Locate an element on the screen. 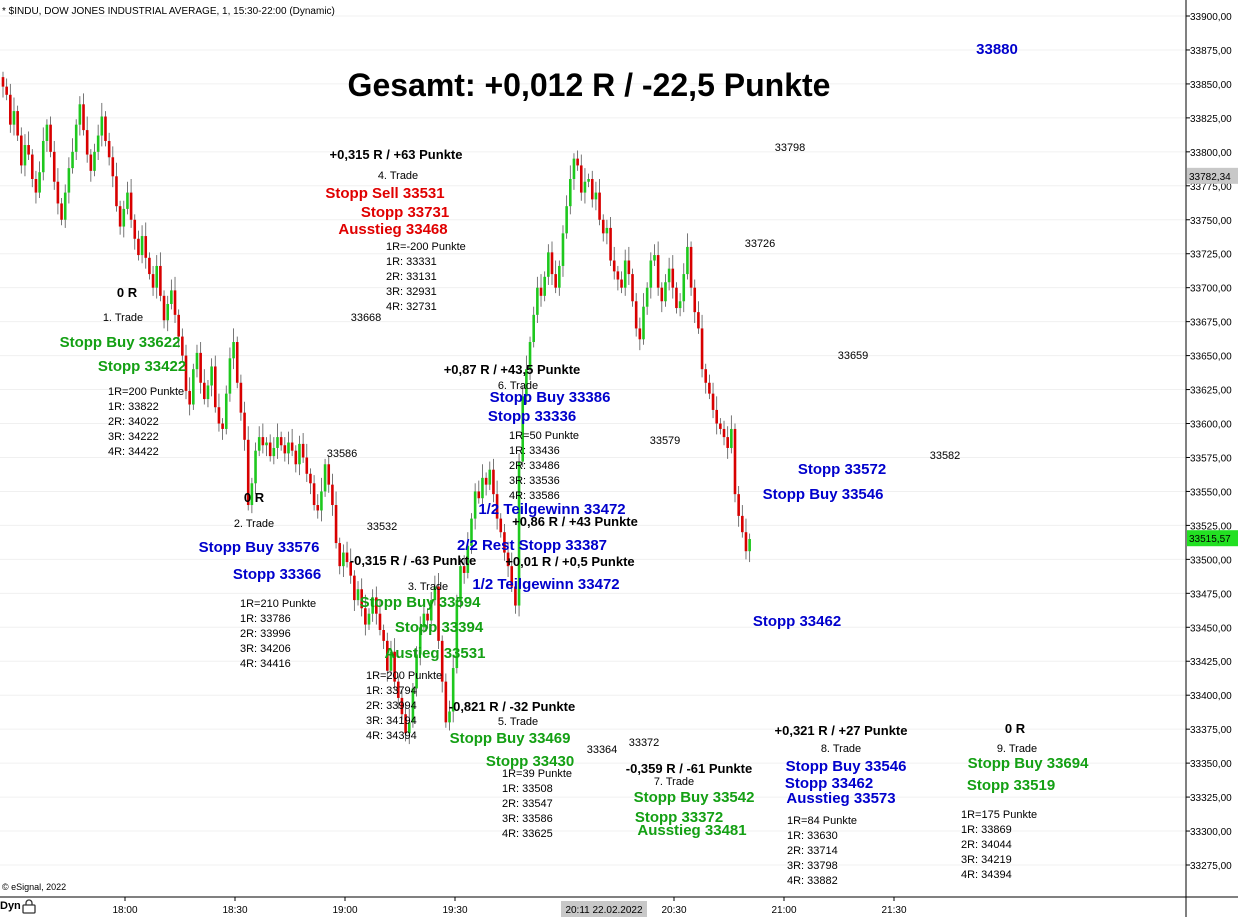 The image size is (1238, 922). y-tick-label: 33400,00 is located at coordinates (1211, 696).